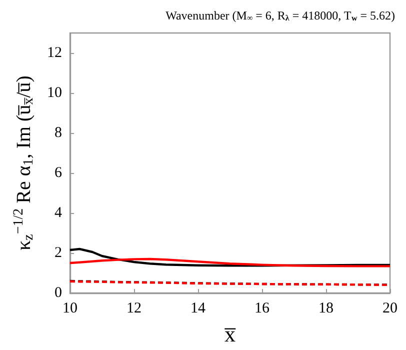 This screenshot has height=350, width=406. I want to click on x-tick-label: 20, so click(390, 308).